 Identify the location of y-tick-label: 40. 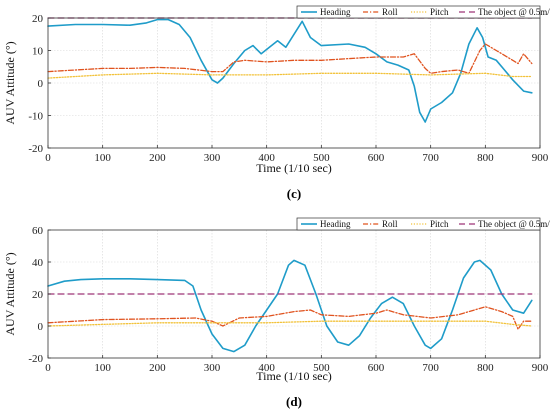
(38, 263).